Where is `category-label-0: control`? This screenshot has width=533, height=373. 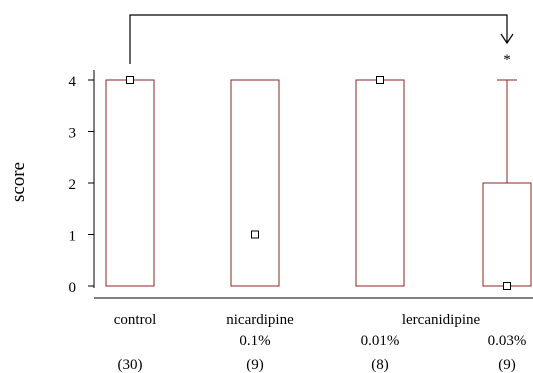 category-label-0: control is located at coordinates (135, 320).